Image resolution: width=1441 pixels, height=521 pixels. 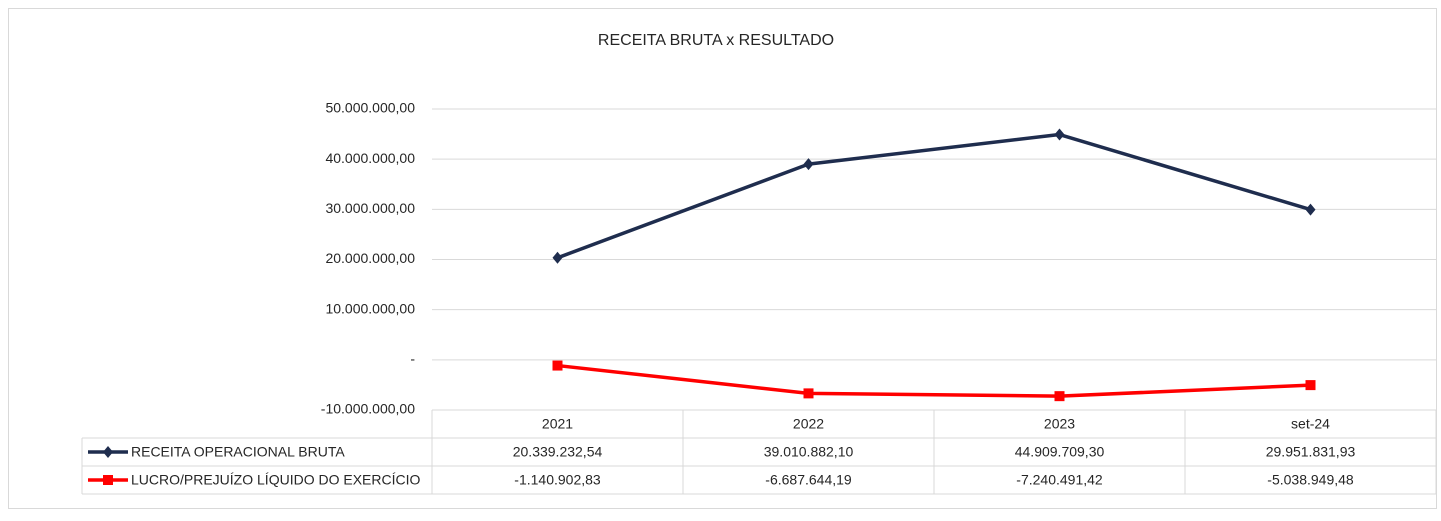 I want to click on table-value: 20.339.232,54, so click(x=558, y=452).